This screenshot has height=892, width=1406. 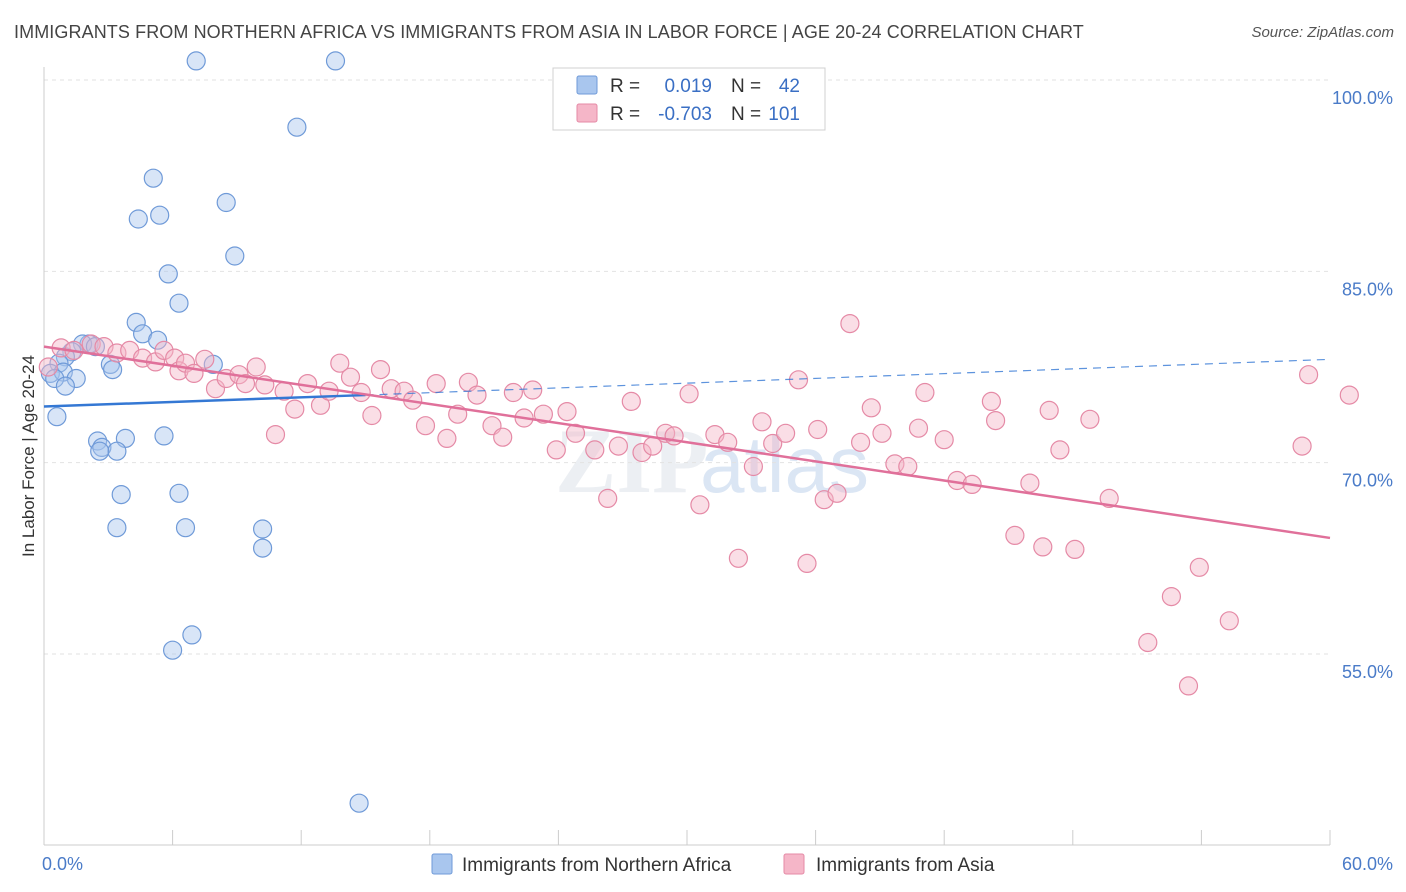 What do you see at coordinates (1367, 672) in the screenshot?
I see `y-tick-label: 55.0%` at bounding box center [1367, 672].